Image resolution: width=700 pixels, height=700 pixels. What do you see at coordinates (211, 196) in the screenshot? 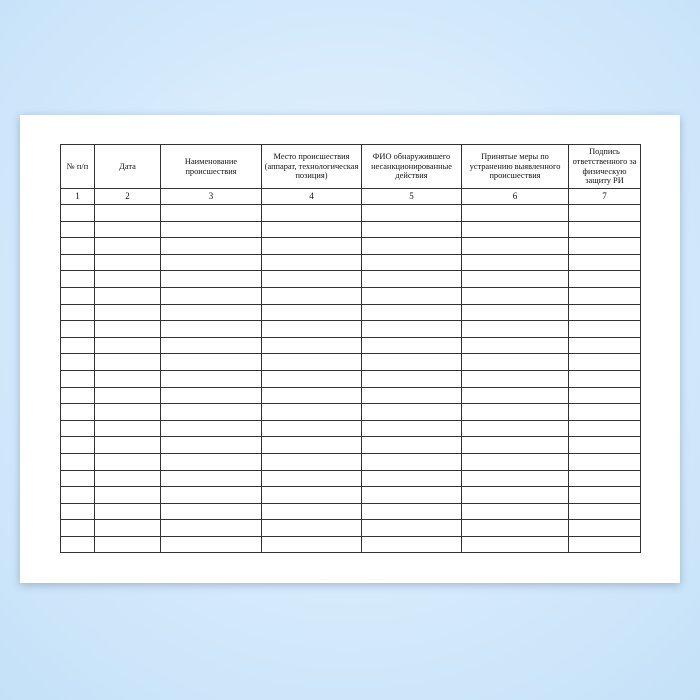
I see `column-number: 3` at bounding box center [211, 196].